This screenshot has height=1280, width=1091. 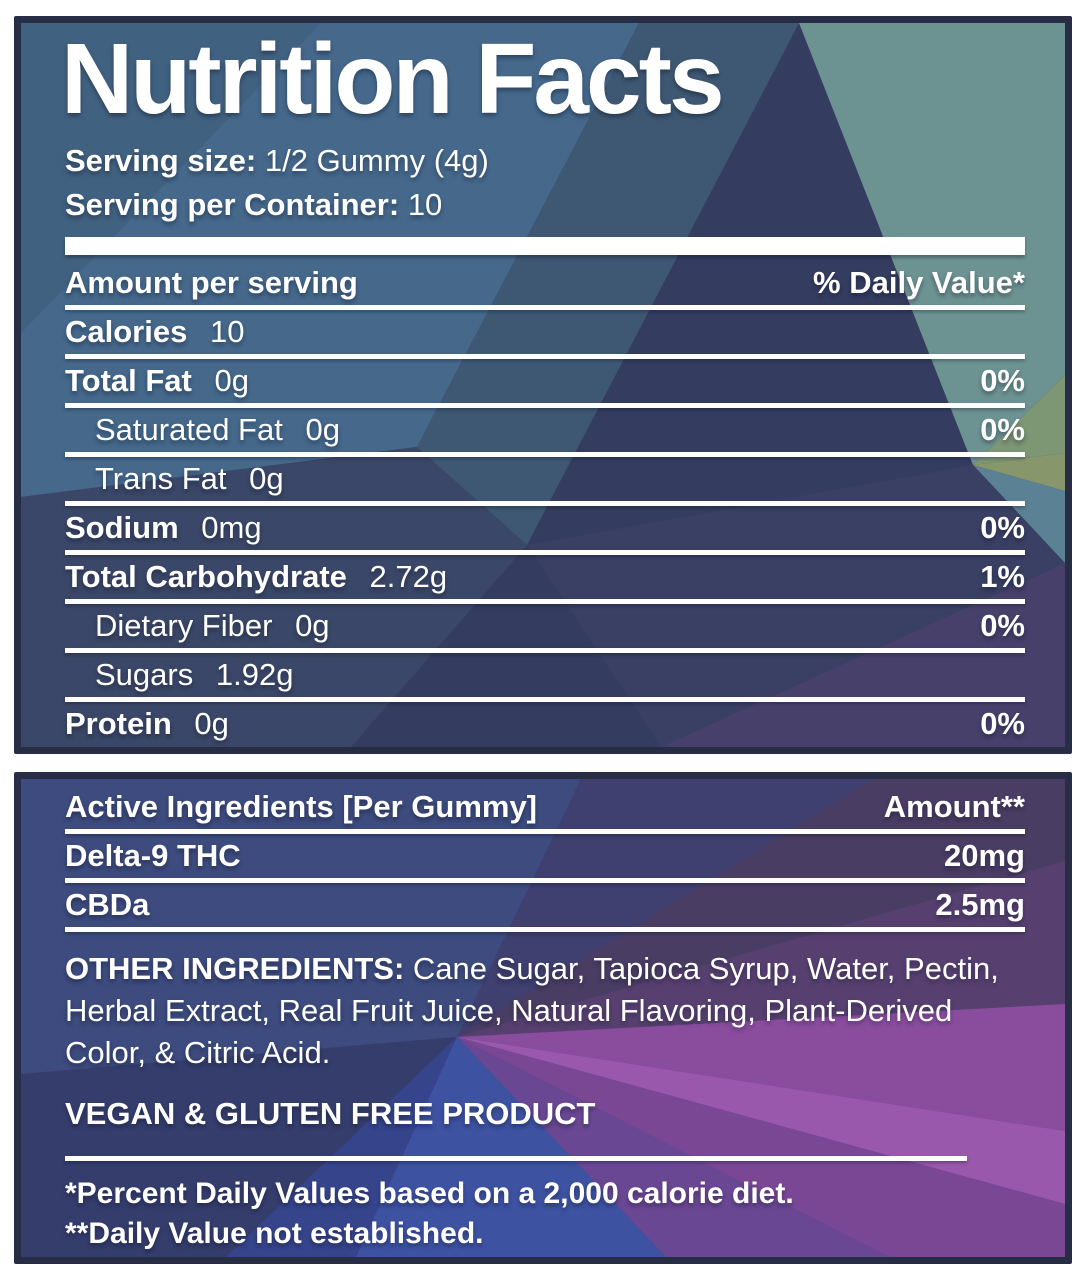 What do you see at coordinates (516, 1158) in the screenshot?
I see `footnote-divider` at bounding box center [516, 1158].